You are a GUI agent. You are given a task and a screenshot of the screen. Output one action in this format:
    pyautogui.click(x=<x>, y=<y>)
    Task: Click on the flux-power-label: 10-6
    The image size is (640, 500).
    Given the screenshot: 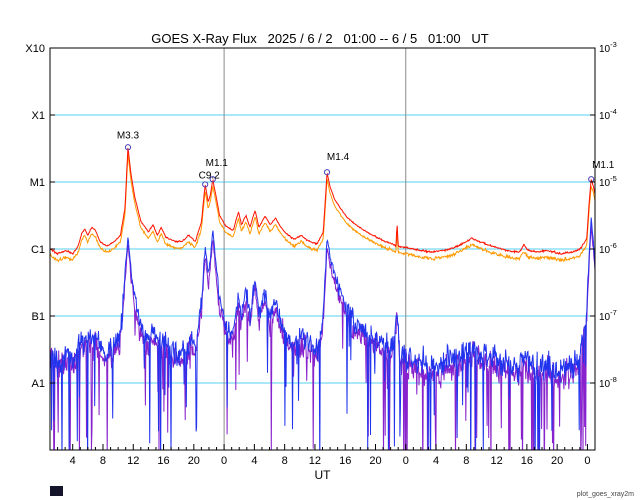 What is the action you would take?
    pyautogui.click(x=608, y=248)
    